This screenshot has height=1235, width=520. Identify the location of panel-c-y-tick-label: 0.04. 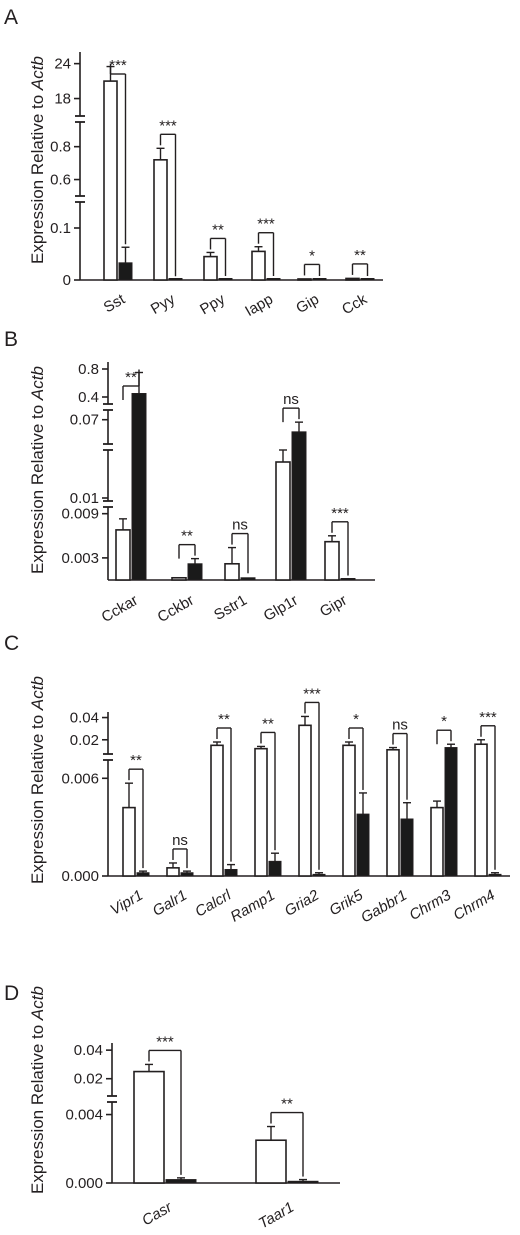
(84, 718).